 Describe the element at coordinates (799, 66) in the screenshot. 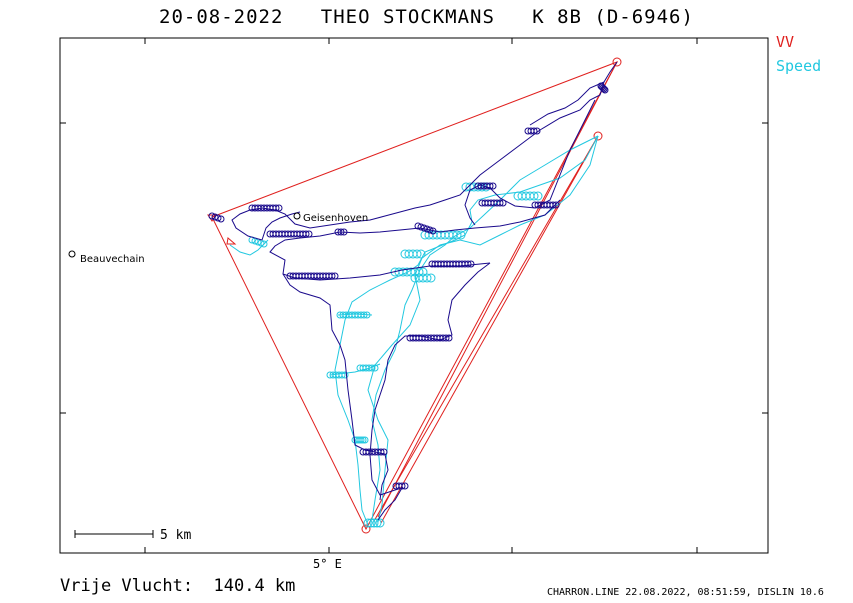

I see `legend-speed: Speed` at that location.